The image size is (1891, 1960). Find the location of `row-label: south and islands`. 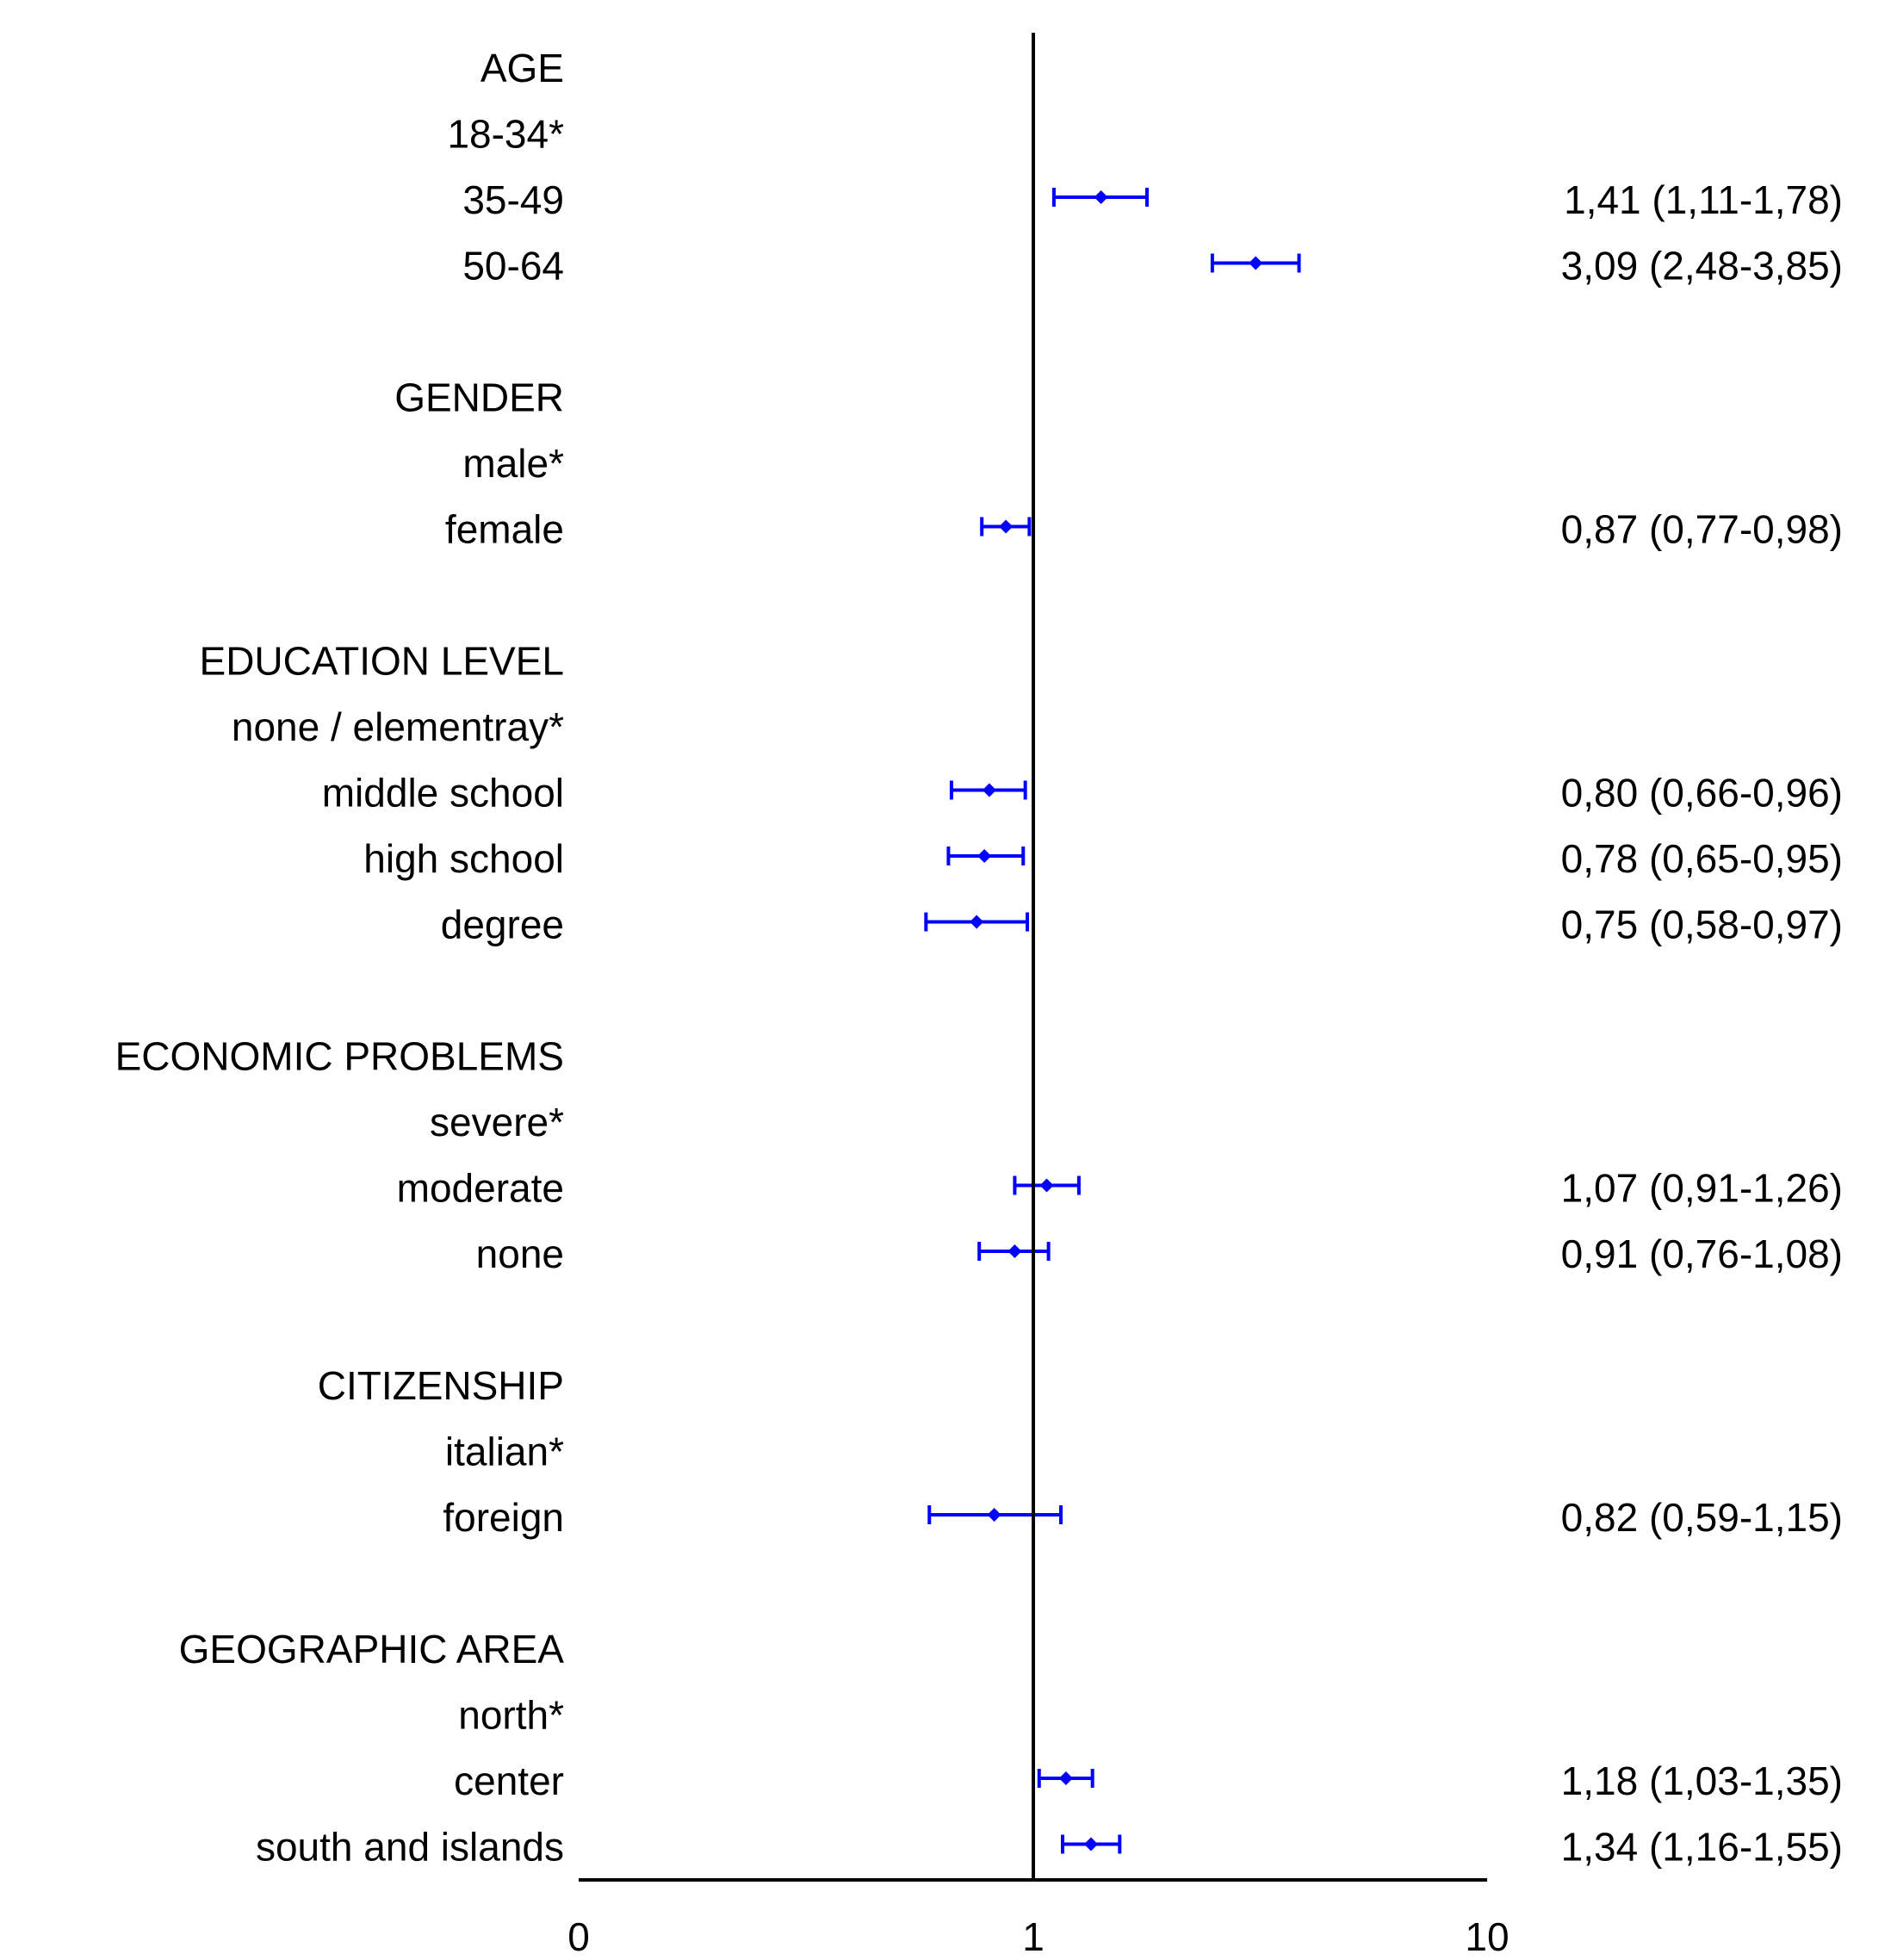

row-label: south and islands is located at coordinates (410, 1847).